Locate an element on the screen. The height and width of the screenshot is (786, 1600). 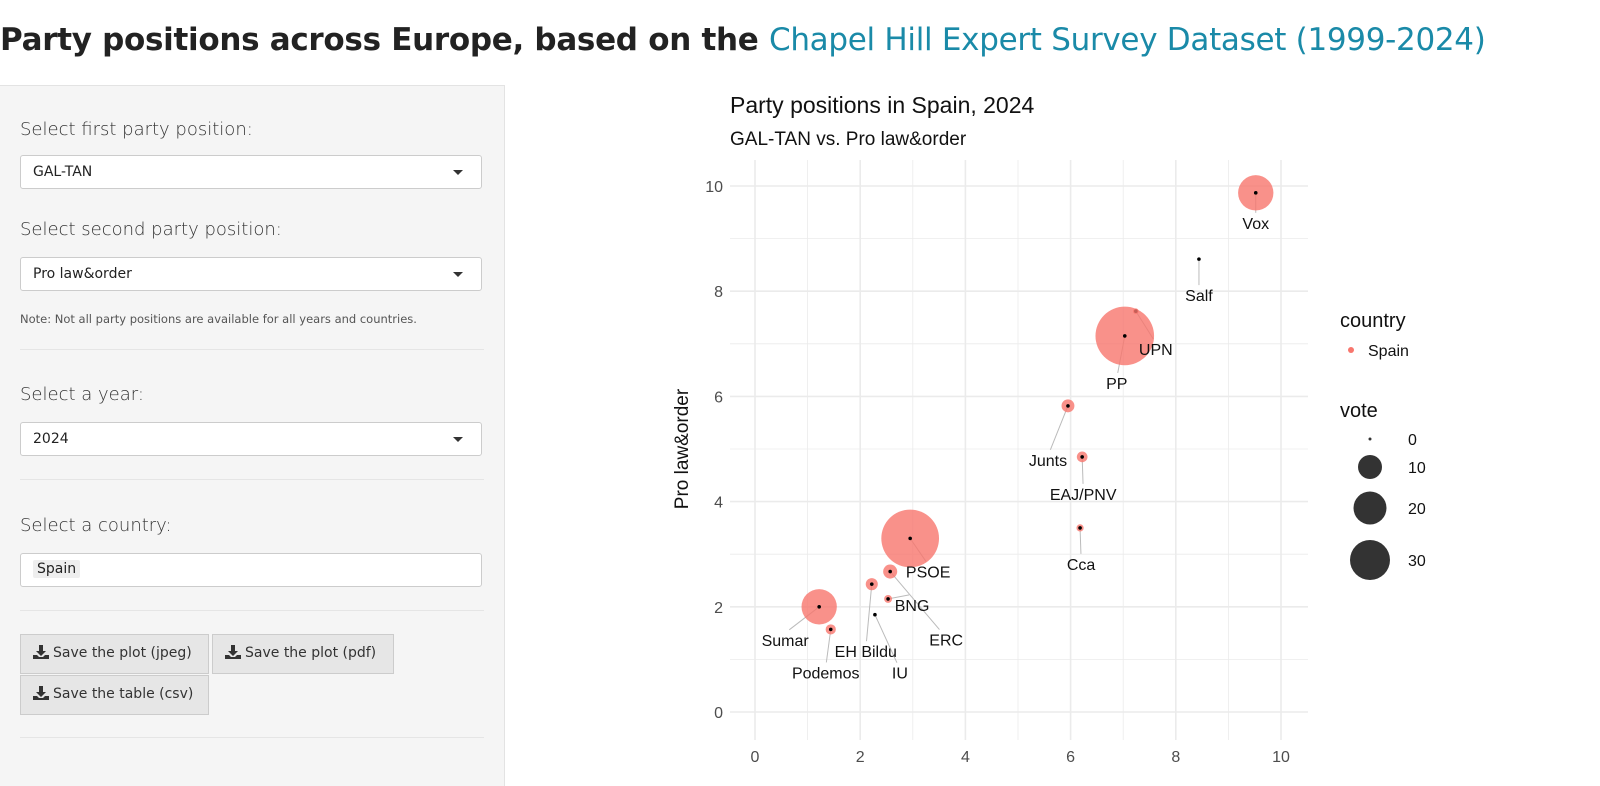
data-point-label: Junts is located at coordinates (1048, 461).